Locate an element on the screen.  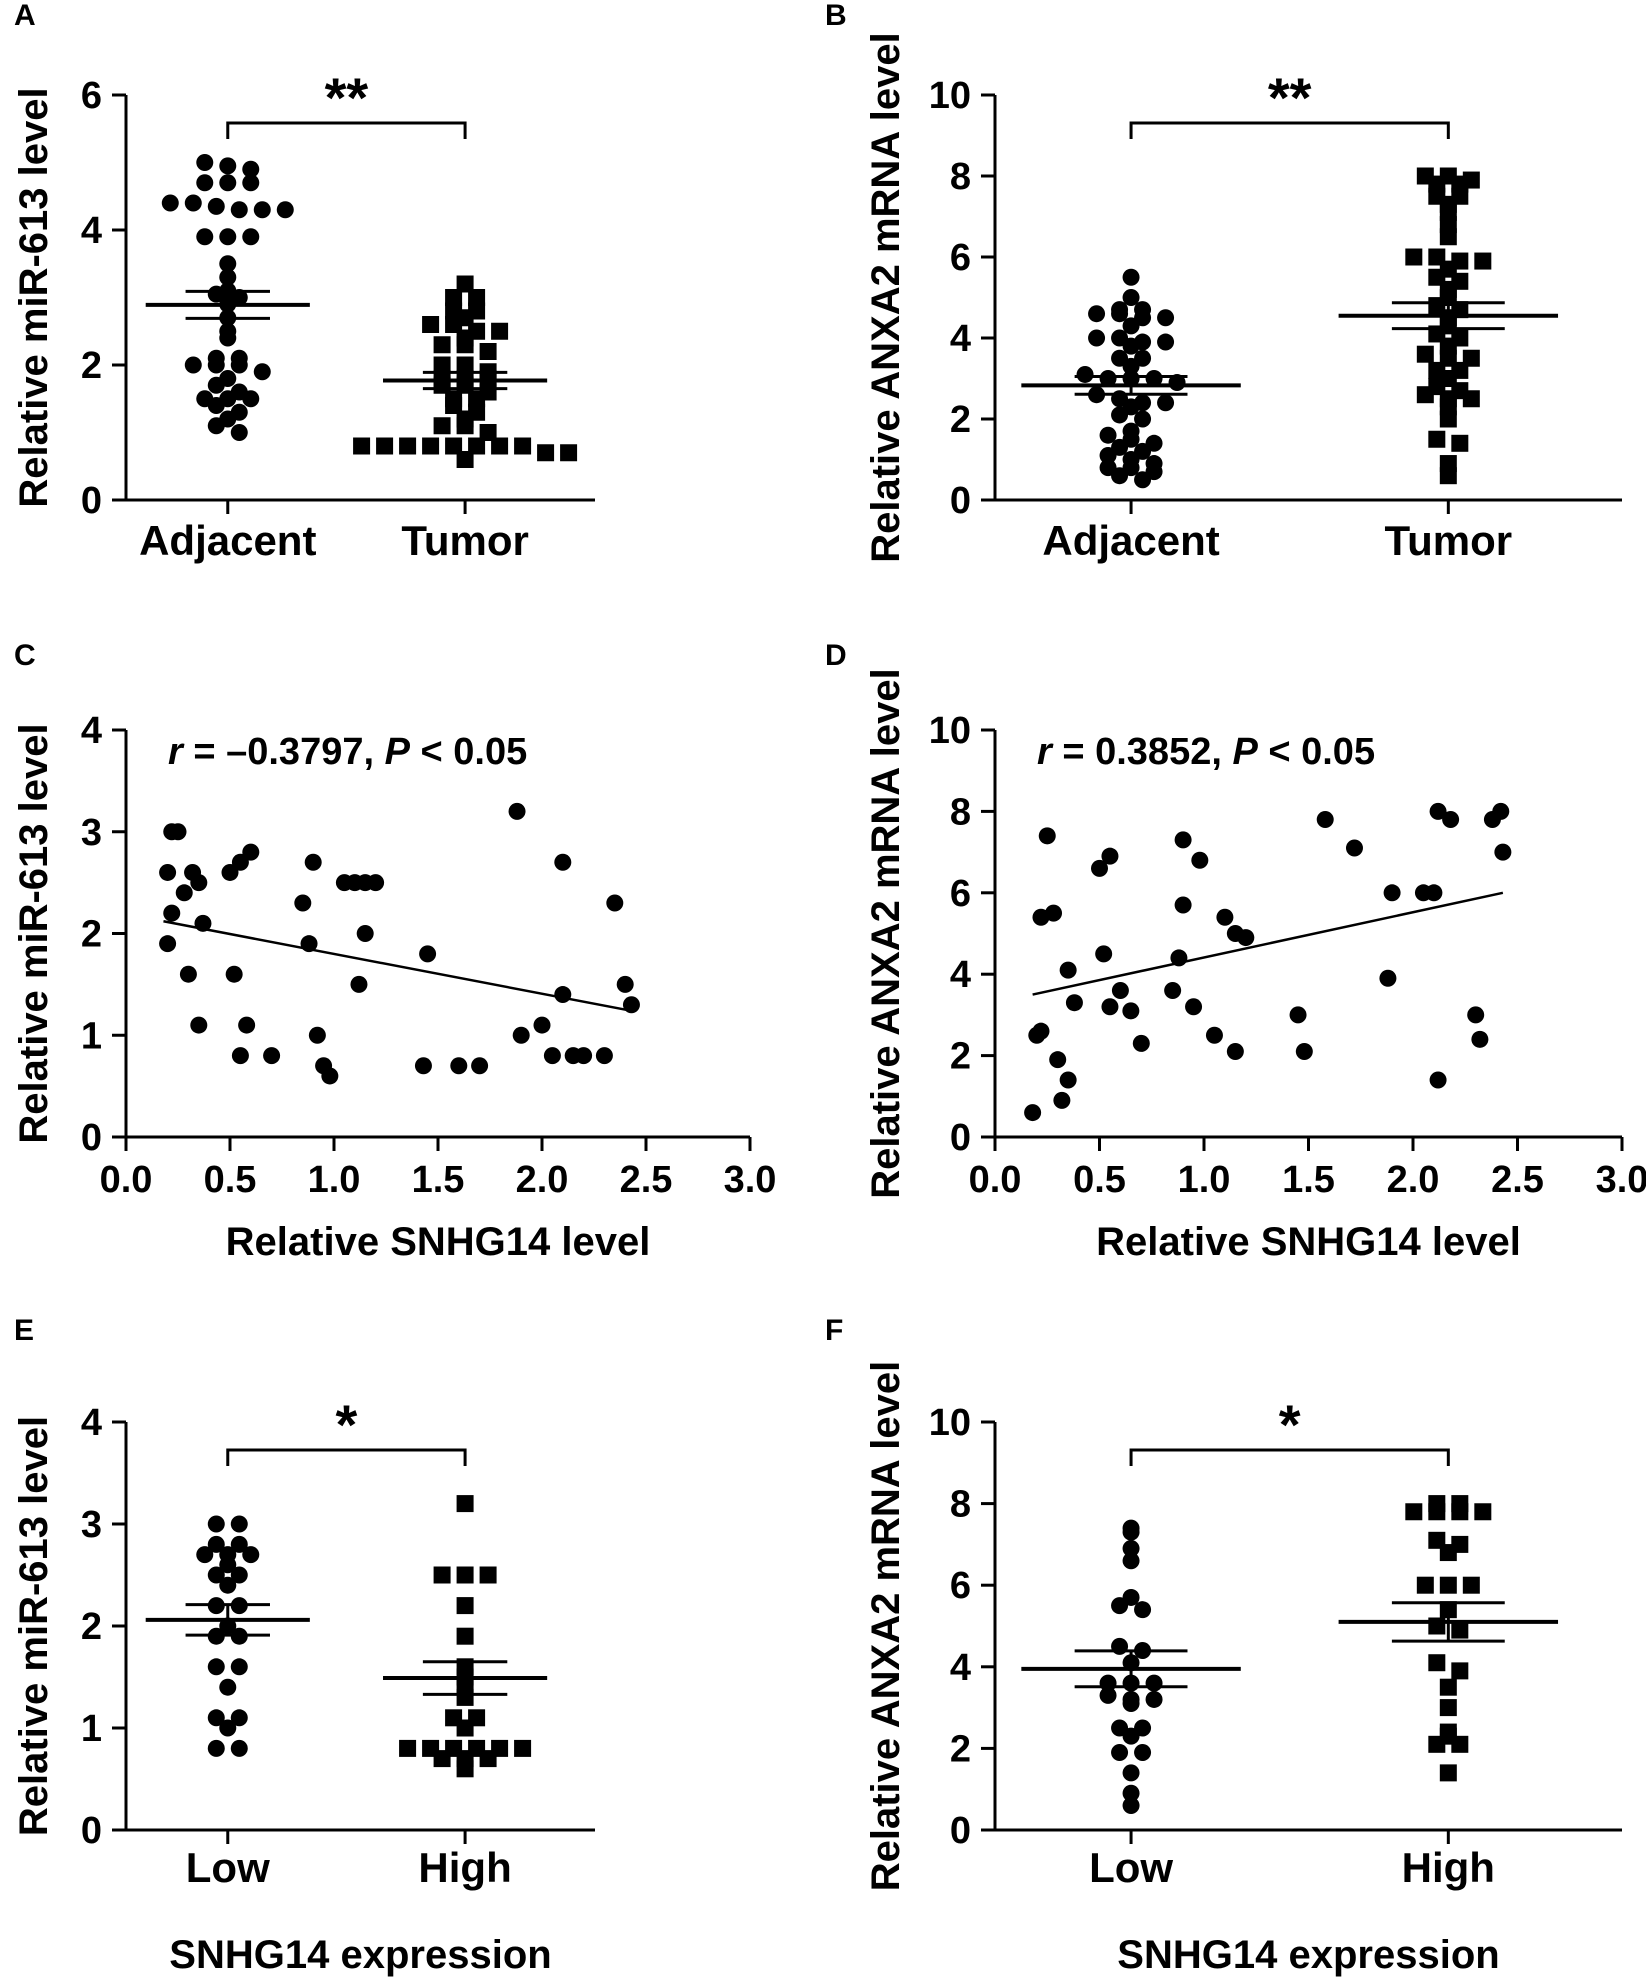
significance-marker: * is located at coordinates (1290, 1424).